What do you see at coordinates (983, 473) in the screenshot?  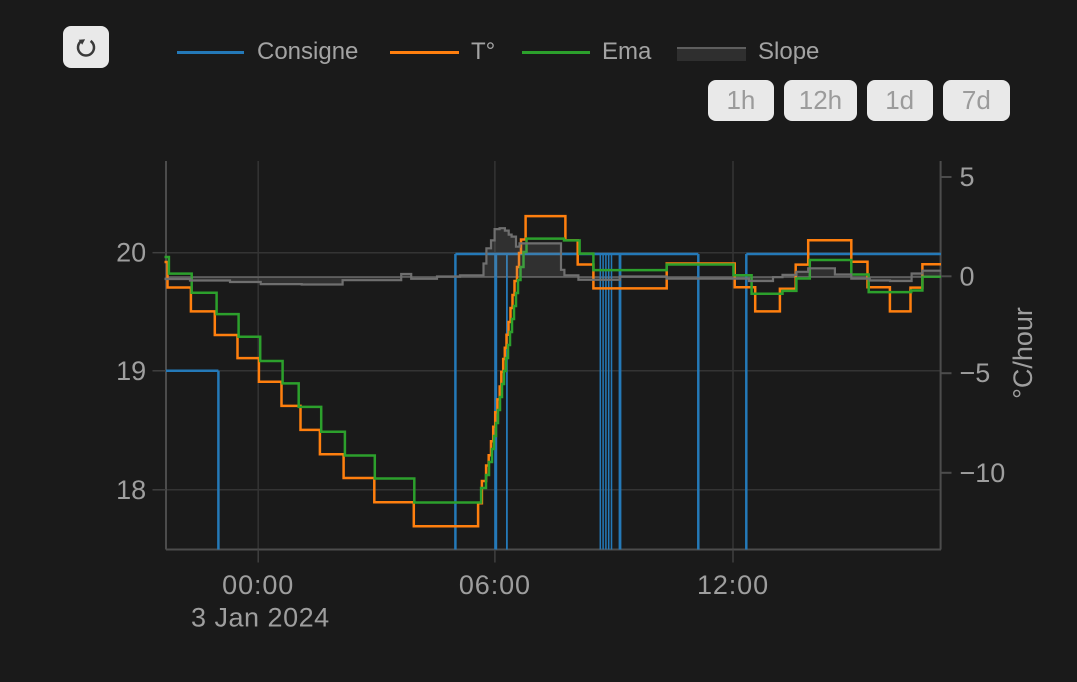 I see `svg-text: −10` at bounding box center [983, 473].